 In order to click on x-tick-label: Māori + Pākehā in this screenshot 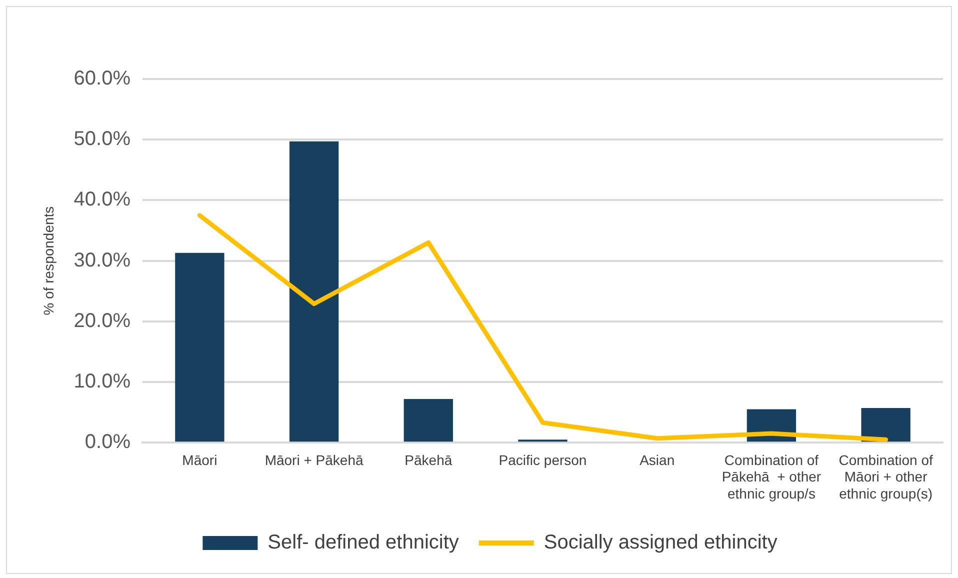, I will do `click(314, 460)`.